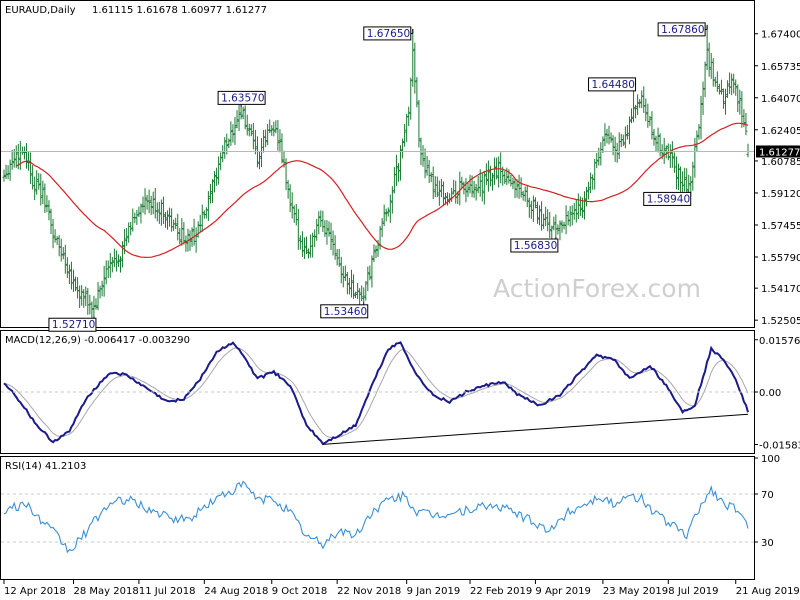  I want to click on annotation-label: 1.64480, so click(613, 85).